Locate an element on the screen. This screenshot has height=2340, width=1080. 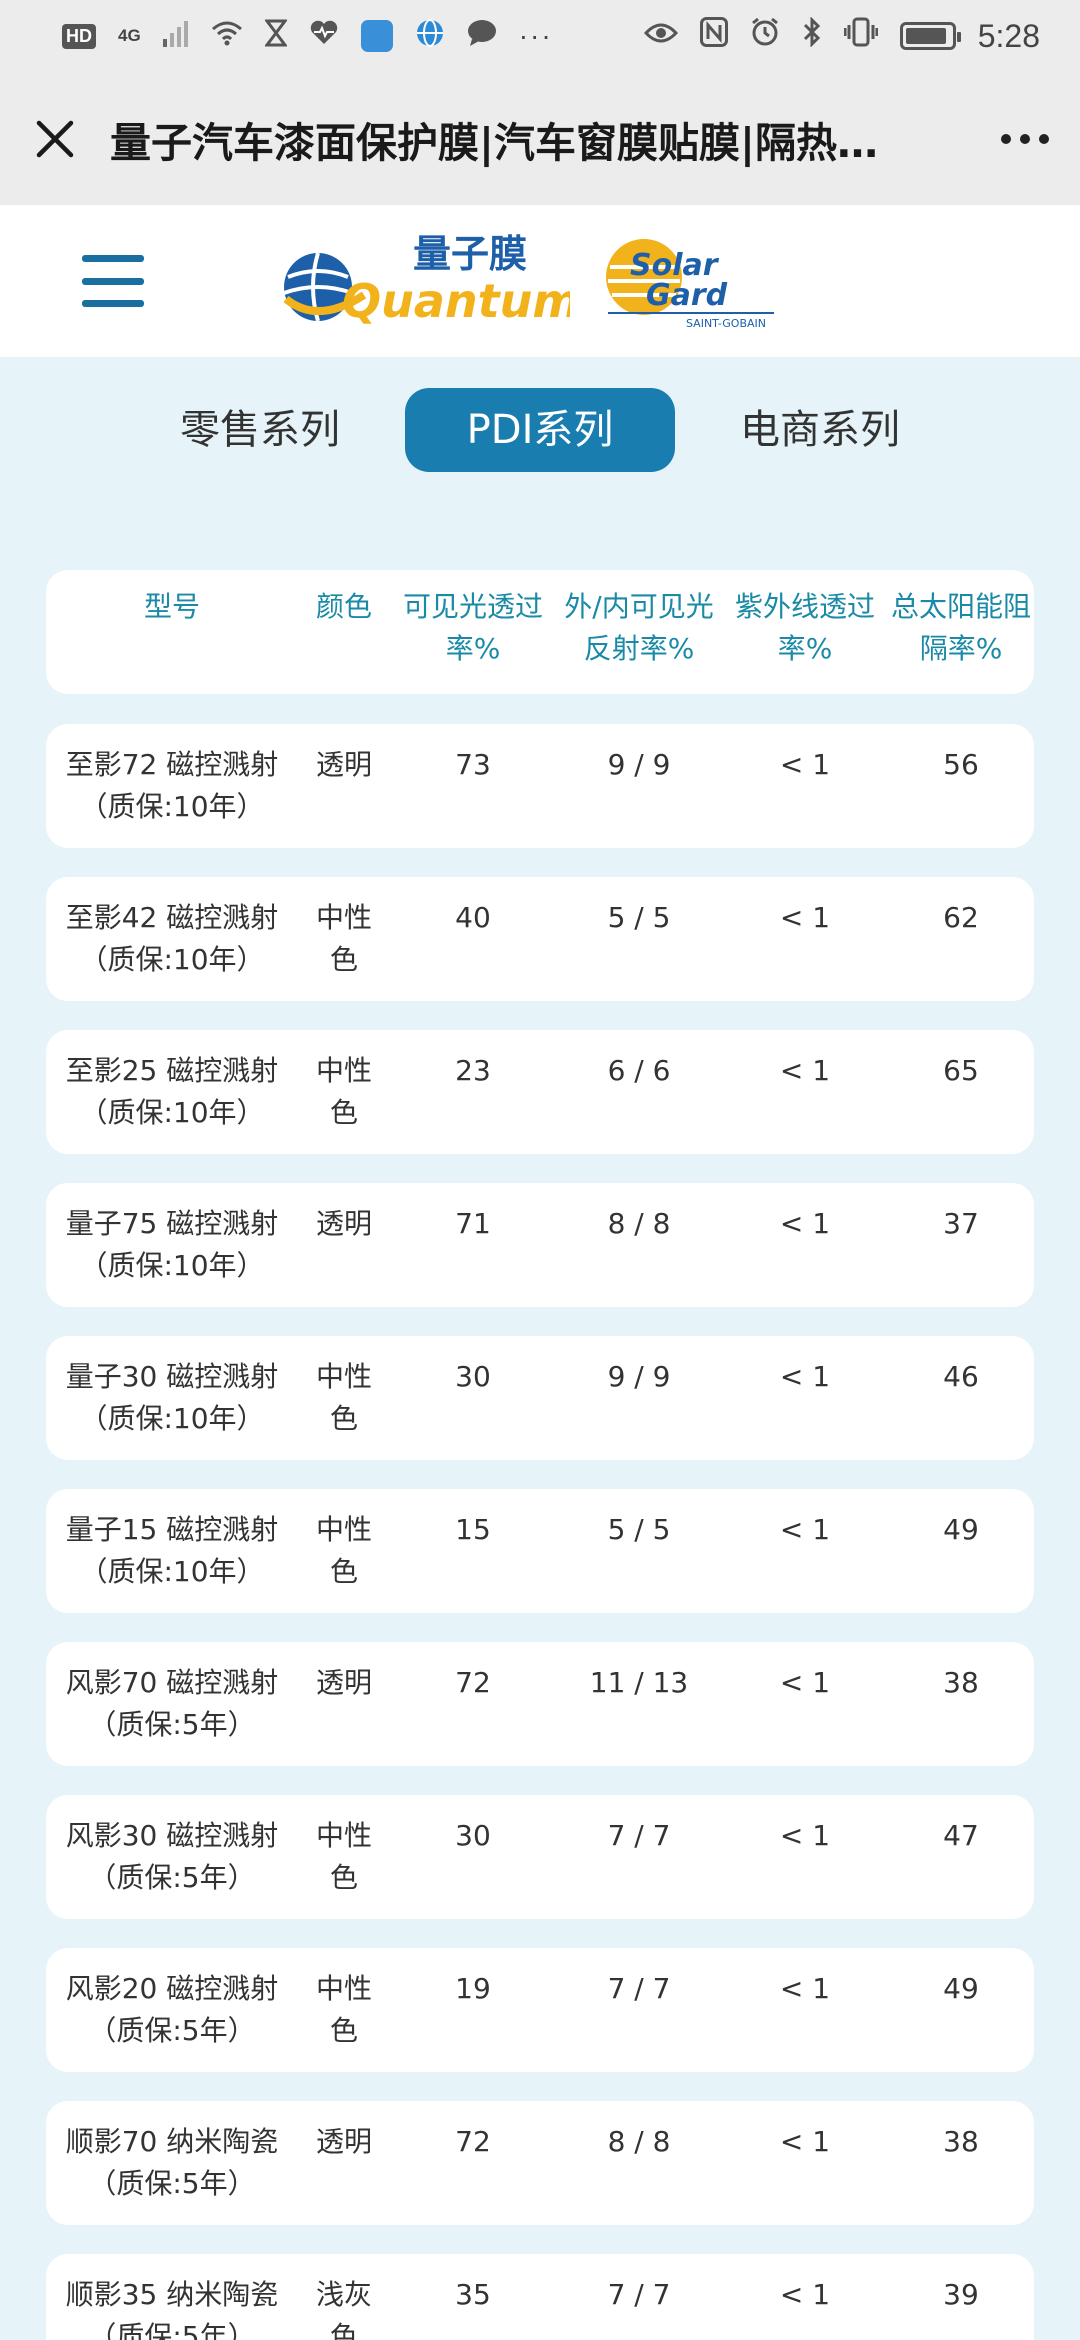
table-row: 量子30 磁控溅射 （质保:10年） 中性色 30 9 / 9 < 1 46 is located at coordinates (540, 1398).